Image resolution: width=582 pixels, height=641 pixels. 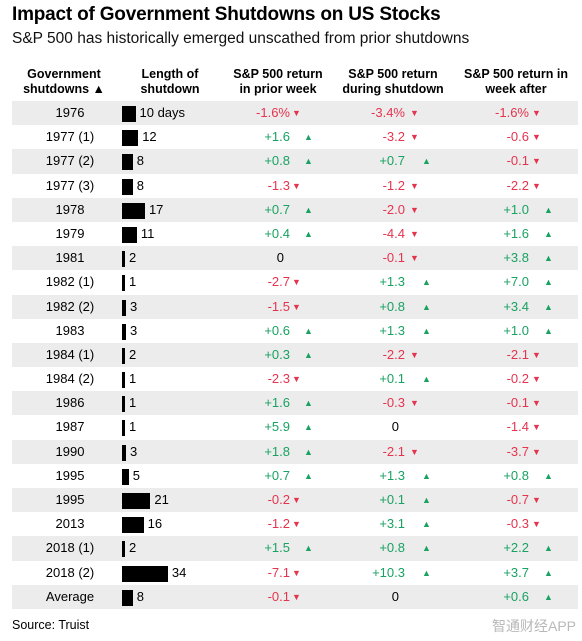 What do you see at coordinates (64, 81) in the screenshot?
I see `header-shutdowns: Government shutdowns ▲` at bounding box center [64, 81].